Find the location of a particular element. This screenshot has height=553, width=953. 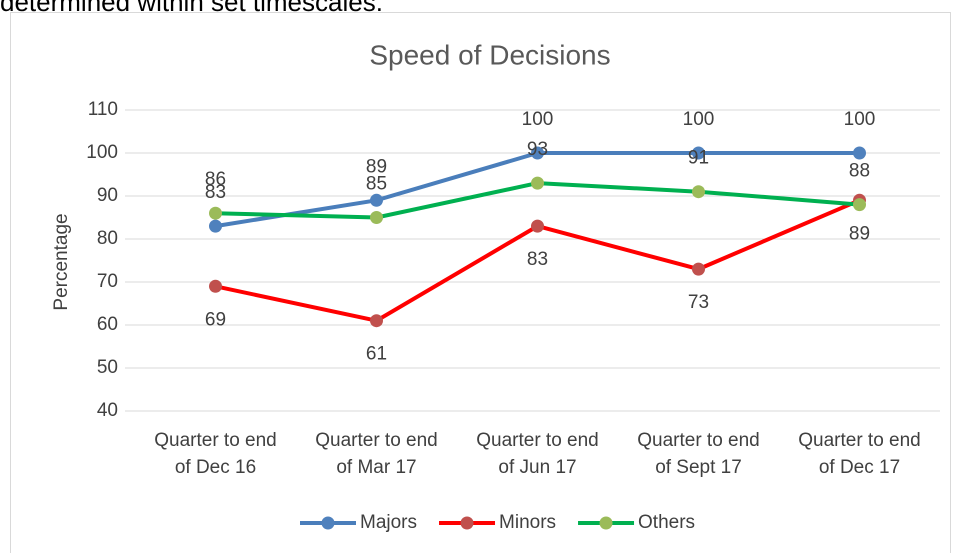

y-tick-label: 60 is located at coordinates (107, 324).